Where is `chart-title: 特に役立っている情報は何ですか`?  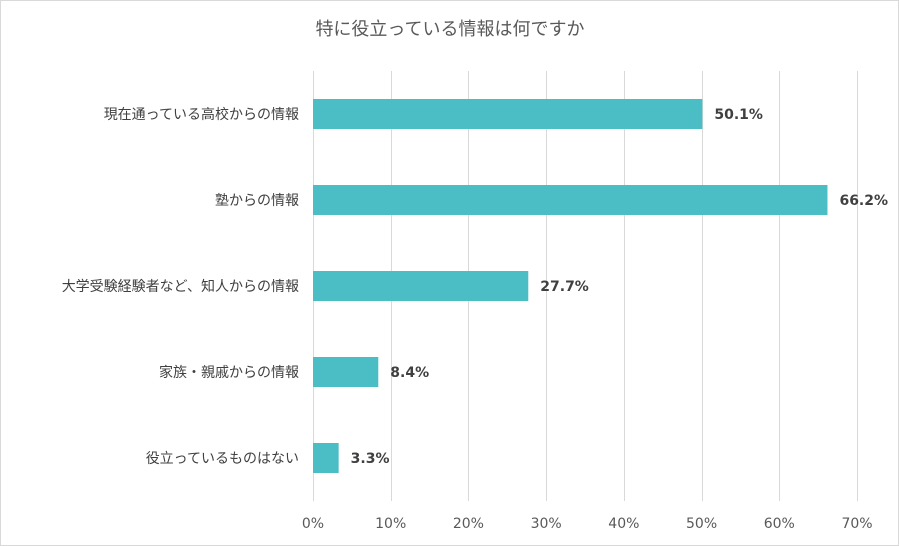 chart-title: 特に役立っている情報は何ですか is located at coordinates (449, 29).